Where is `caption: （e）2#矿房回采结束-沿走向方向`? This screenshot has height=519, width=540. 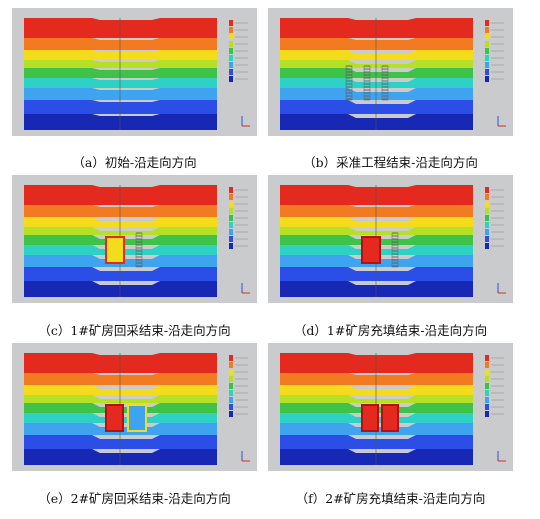 caption: （e）2#矿房回采结束-沿走向方向 is located at coordinates (134, 498).